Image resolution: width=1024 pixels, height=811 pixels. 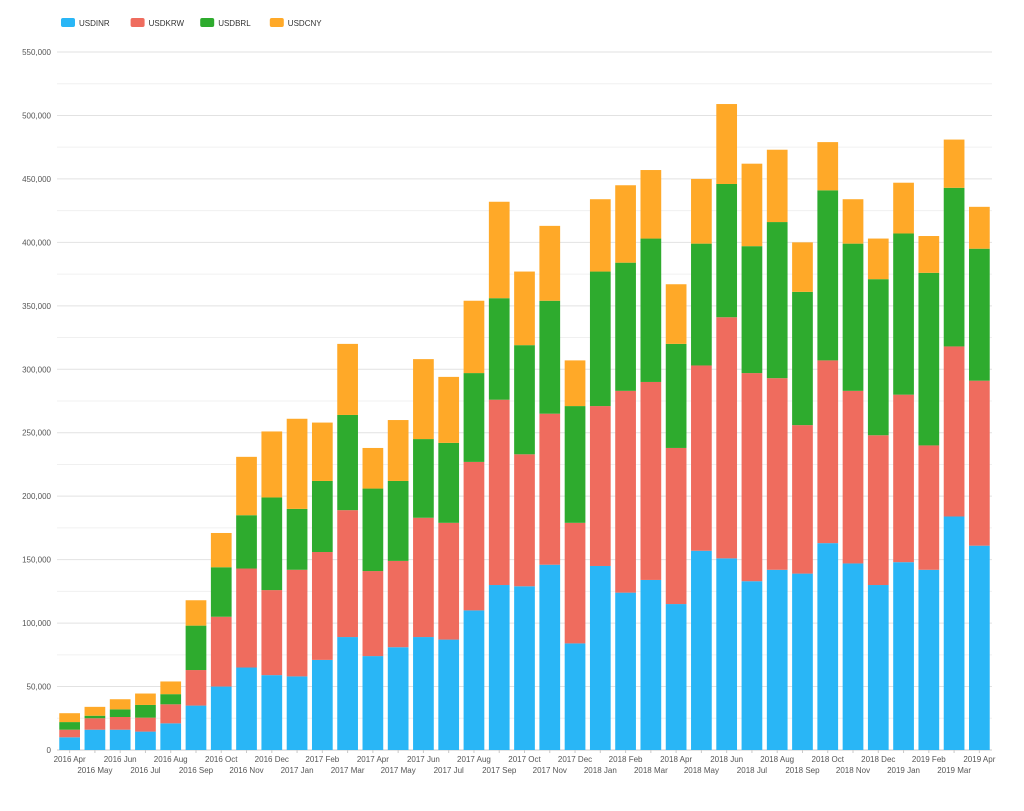 I want to click on legend-item-usdcny: USDCNY, so click(x=295, y=23).